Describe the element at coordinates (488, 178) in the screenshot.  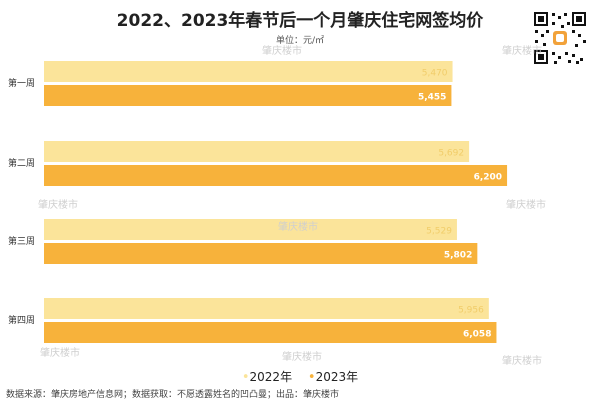
I see `data-label: 6,200` at that location.